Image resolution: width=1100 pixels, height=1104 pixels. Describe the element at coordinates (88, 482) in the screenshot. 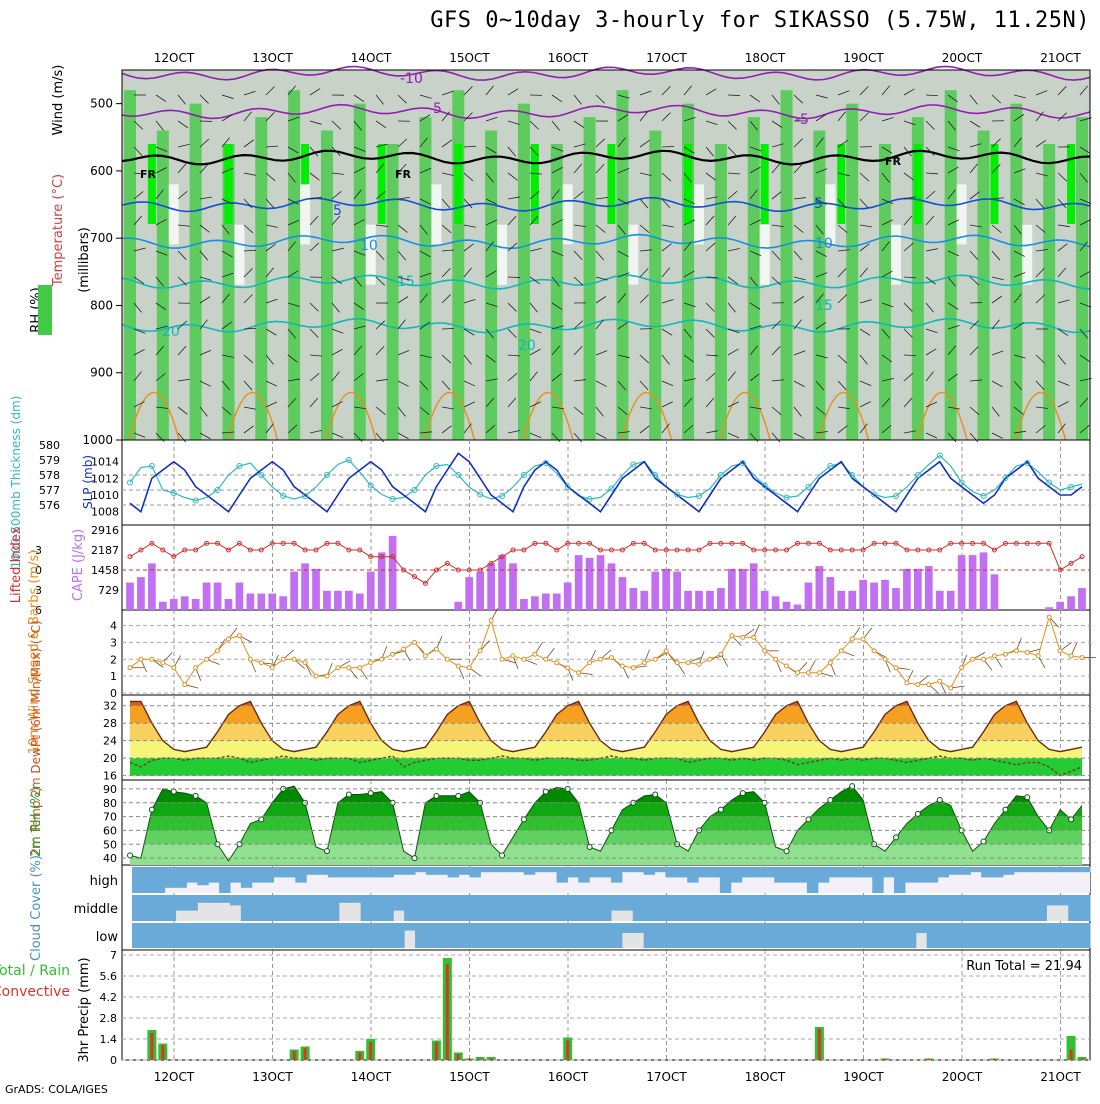

I see `panel-axis-title: SLP (mb)` at that location.